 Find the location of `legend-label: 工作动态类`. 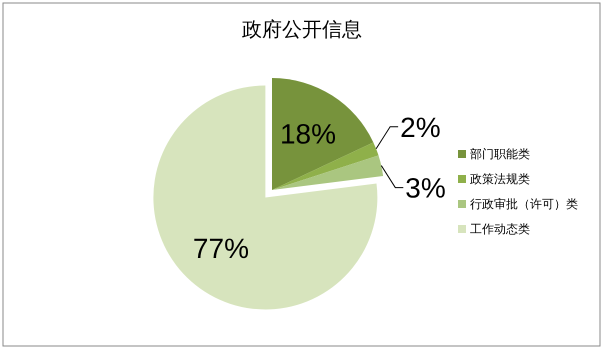

legend-label: 工作动态类 is located at coordinates (500, 229).